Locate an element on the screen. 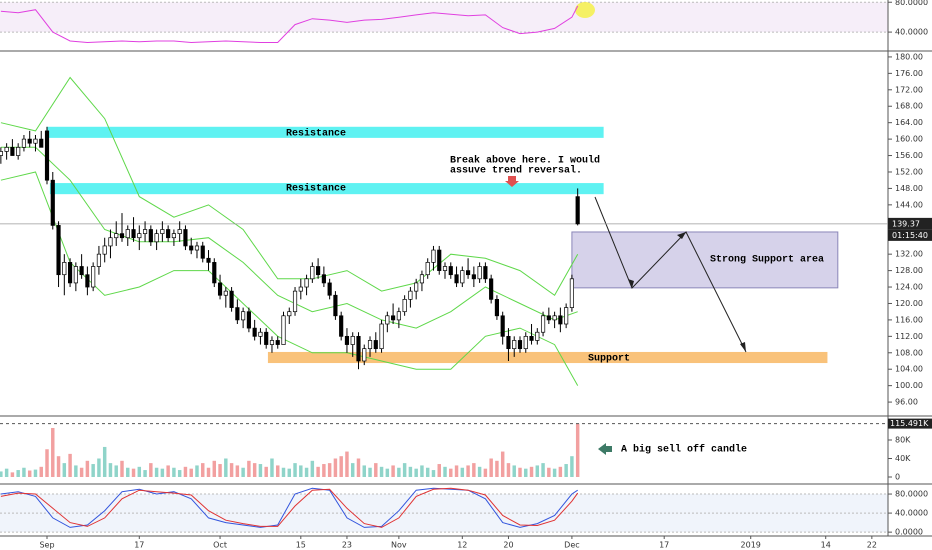  x-tick-label: 17 is located at coordinates (139, 545).